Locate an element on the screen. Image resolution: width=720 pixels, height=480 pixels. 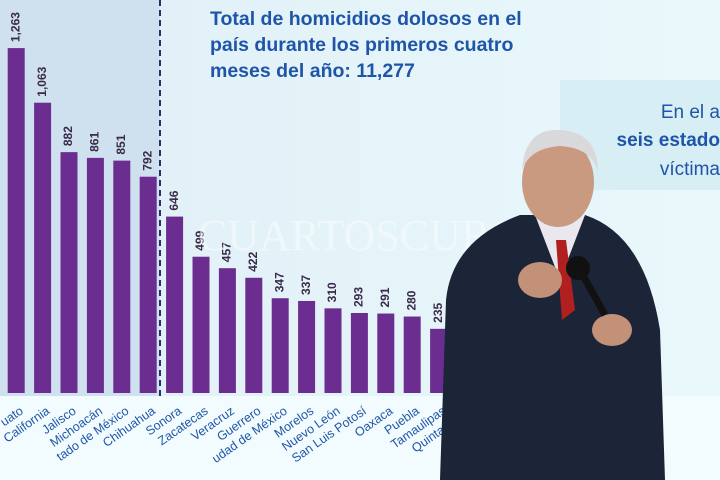
data-label: 280 is located at coordinates (411, 300).